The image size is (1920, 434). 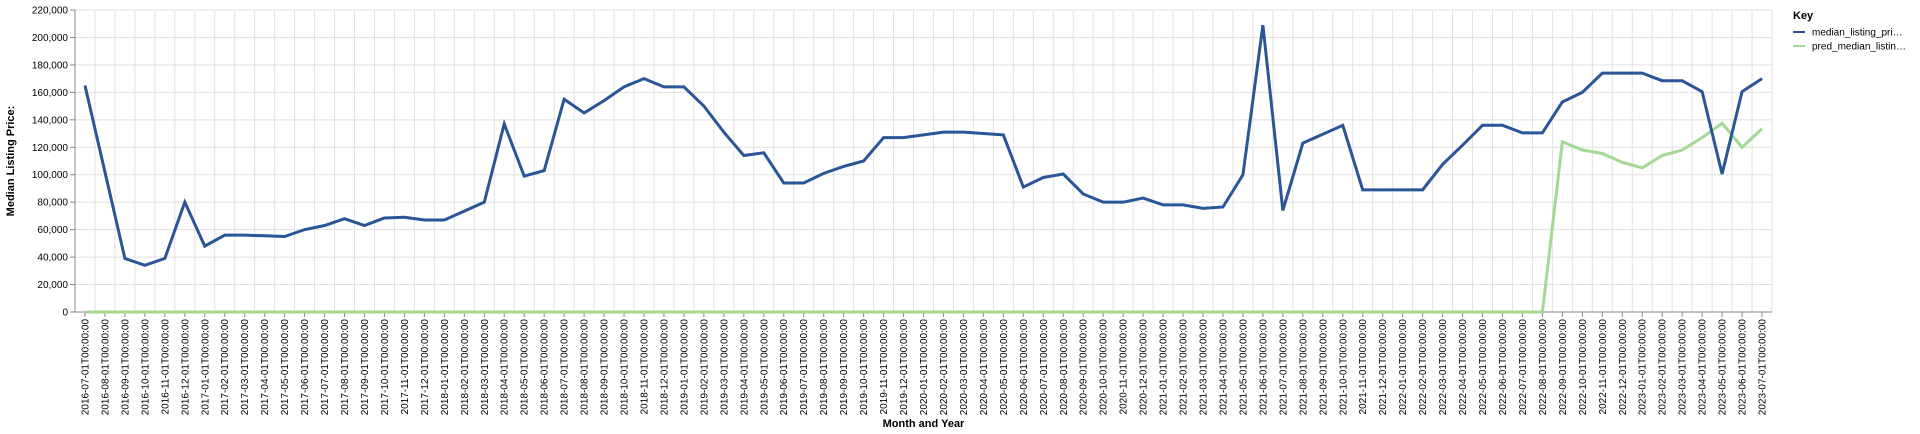 I want to click on x-tick-label: 2019-08-01T00:00:00, so click(x=824, y=367).